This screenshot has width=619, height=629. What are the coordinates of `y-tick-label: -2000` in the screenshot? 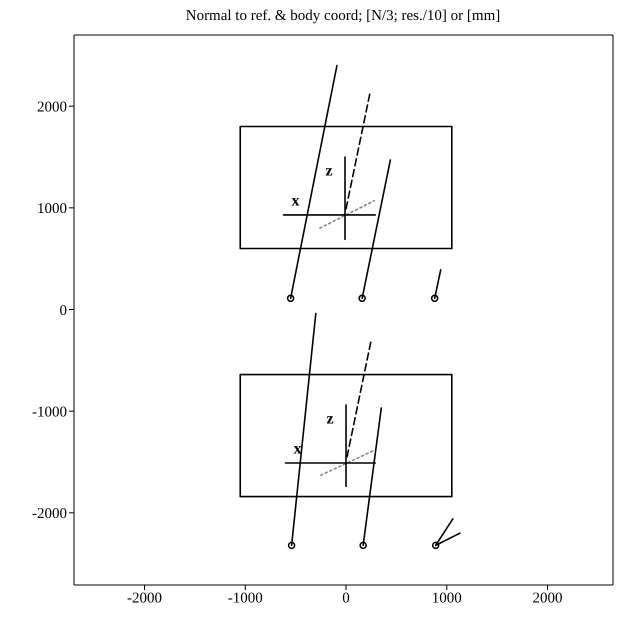 It's located at (49, 514).